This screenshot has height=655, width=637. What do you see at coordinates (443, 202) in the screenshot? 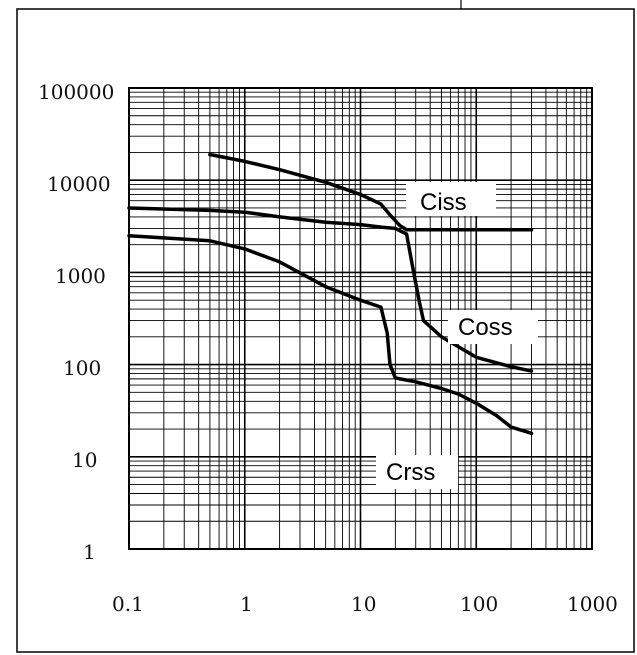
I see `series-label-ciss: Ciss` at bounding box center [443, 202].